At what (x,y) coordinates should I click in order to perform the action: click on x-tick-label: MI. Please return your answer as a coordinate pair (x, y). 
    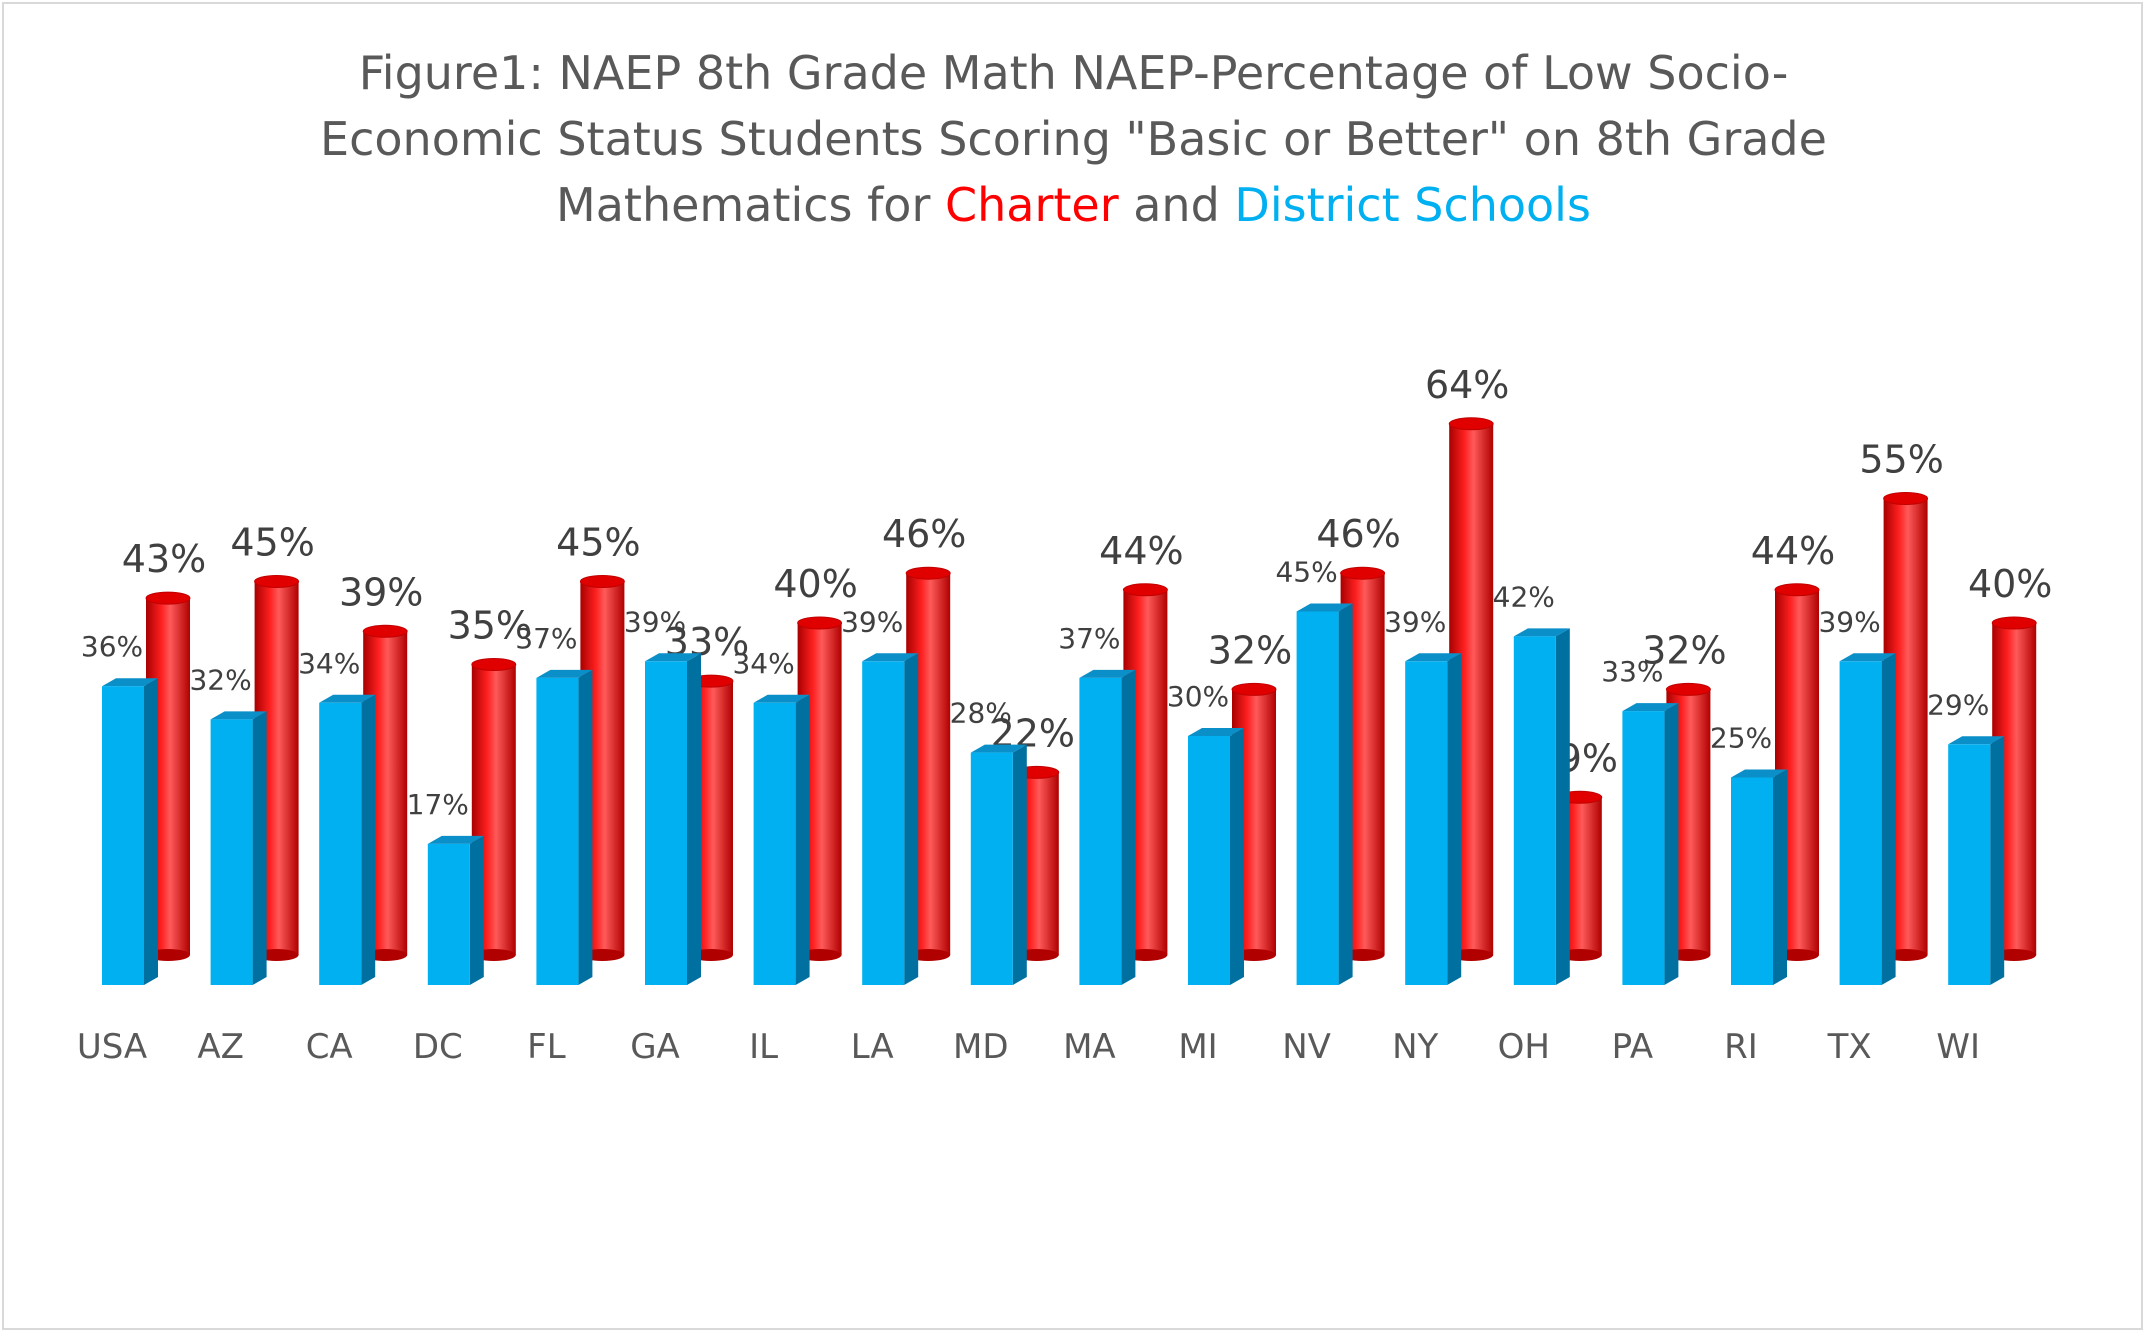
    Looking at the image, I should click on (1197, 1047).